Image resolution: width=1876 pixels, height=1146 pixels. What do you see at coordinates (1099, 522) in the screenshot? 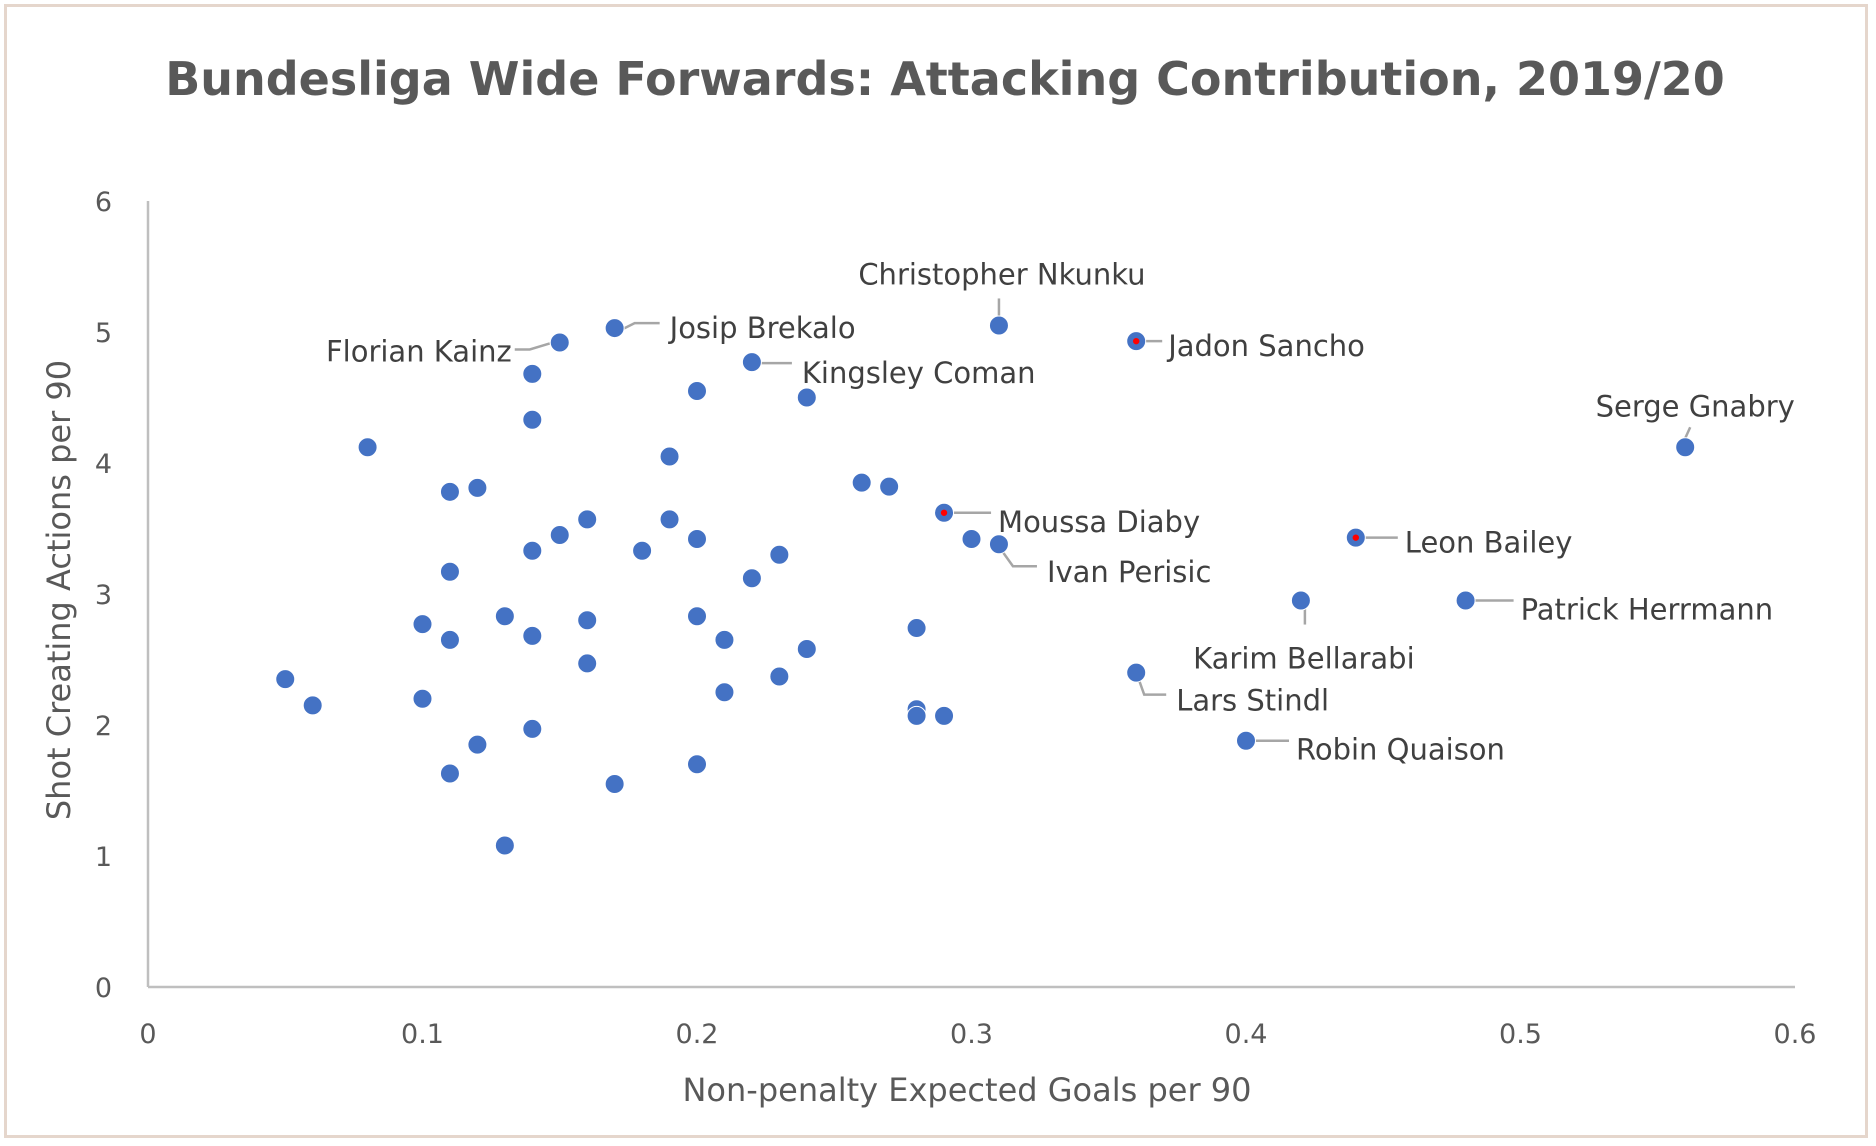
I see `point-label: Moussa Diaby` at bounding box center [1099, 522].